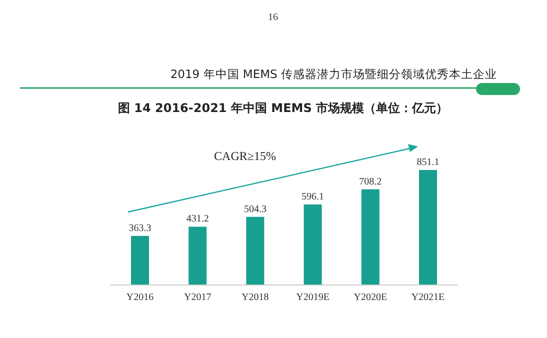 This screenshot has width=547, height=338. I want to click on x-tick-label: Y2018, so click(255, 297).